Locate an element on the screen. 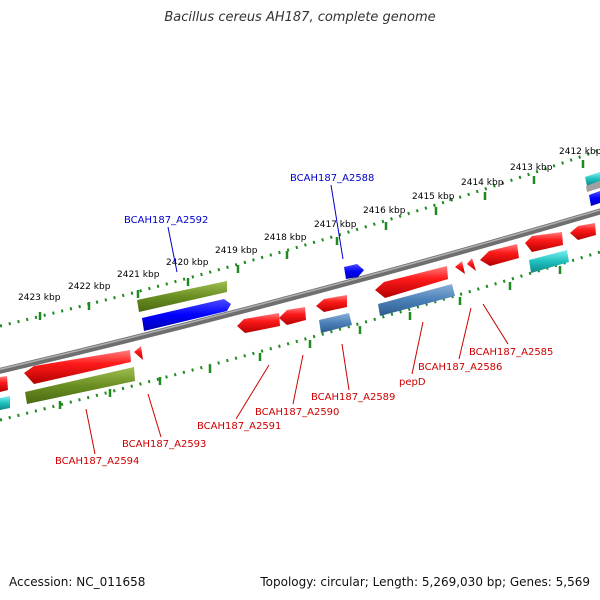  ruler-label: 2418 kbp is located at coordinates (285, 238).